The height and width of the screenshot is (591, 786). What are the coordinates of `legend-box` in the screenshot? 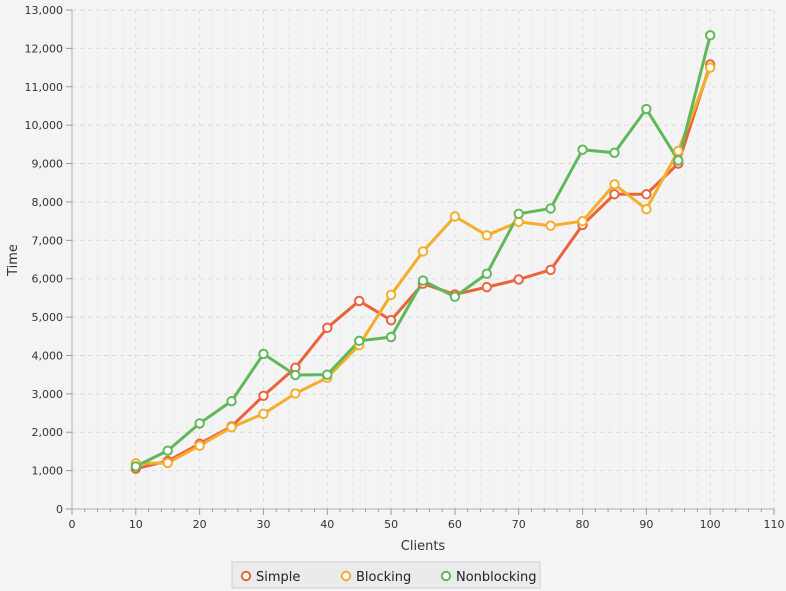 It's located at (386, 575).